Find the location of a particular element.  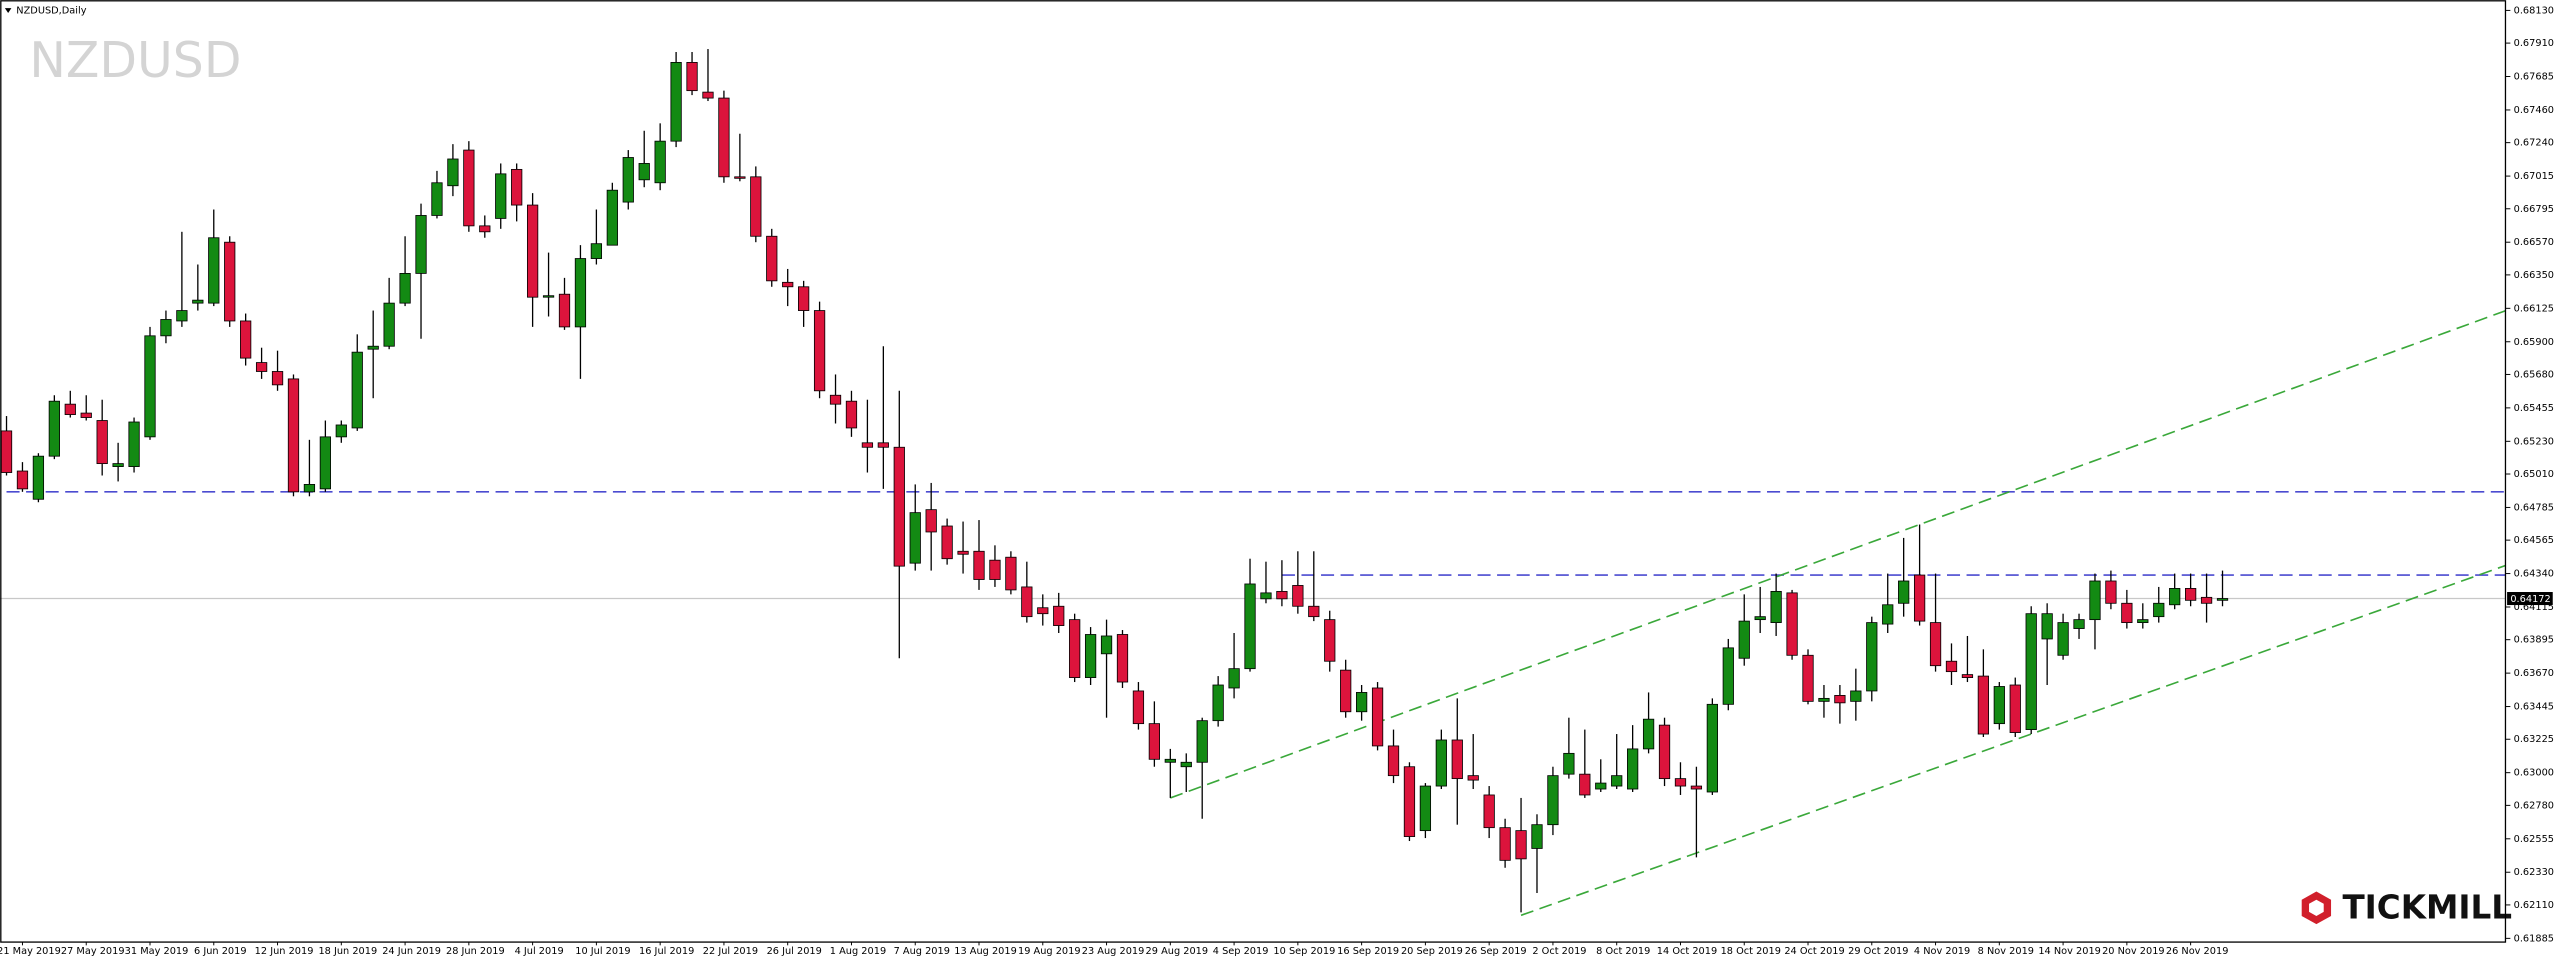

y-tick-label: 0.63445 is located at coordinates (2534, 707).